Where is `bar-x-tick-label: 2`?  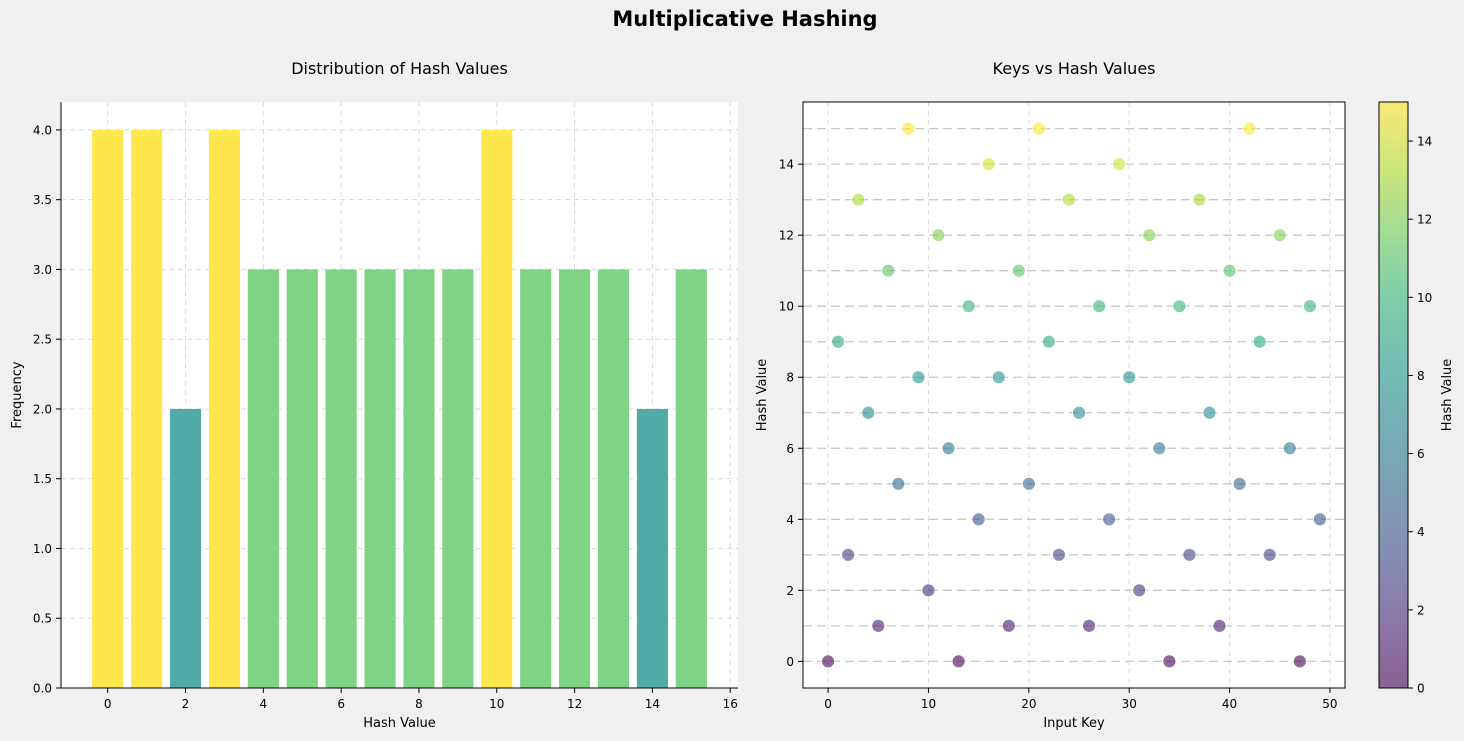 bar-x-tick-label: 2 is located at coordinates (186, 704).